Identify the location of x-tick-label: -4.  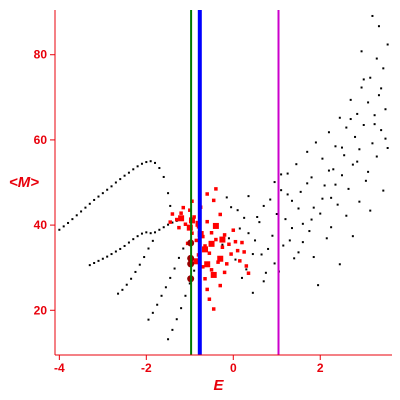
(59, 368).